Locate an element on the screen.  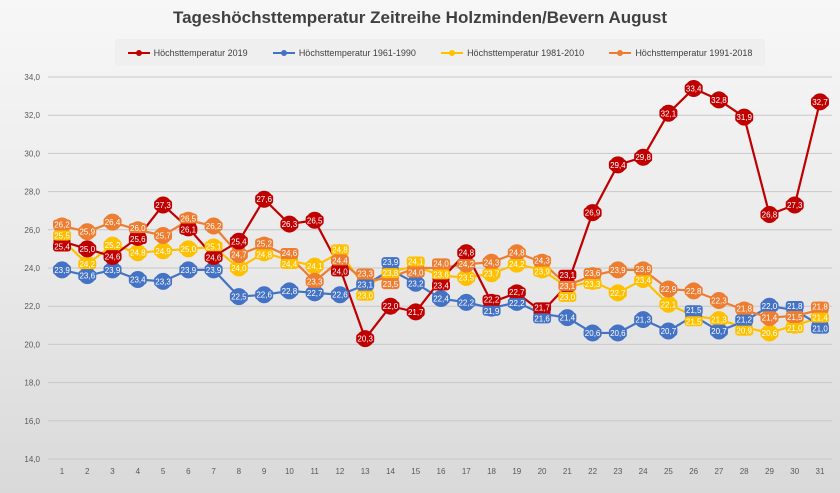
data-label: 22,0 is located at coordinates (770, 306).